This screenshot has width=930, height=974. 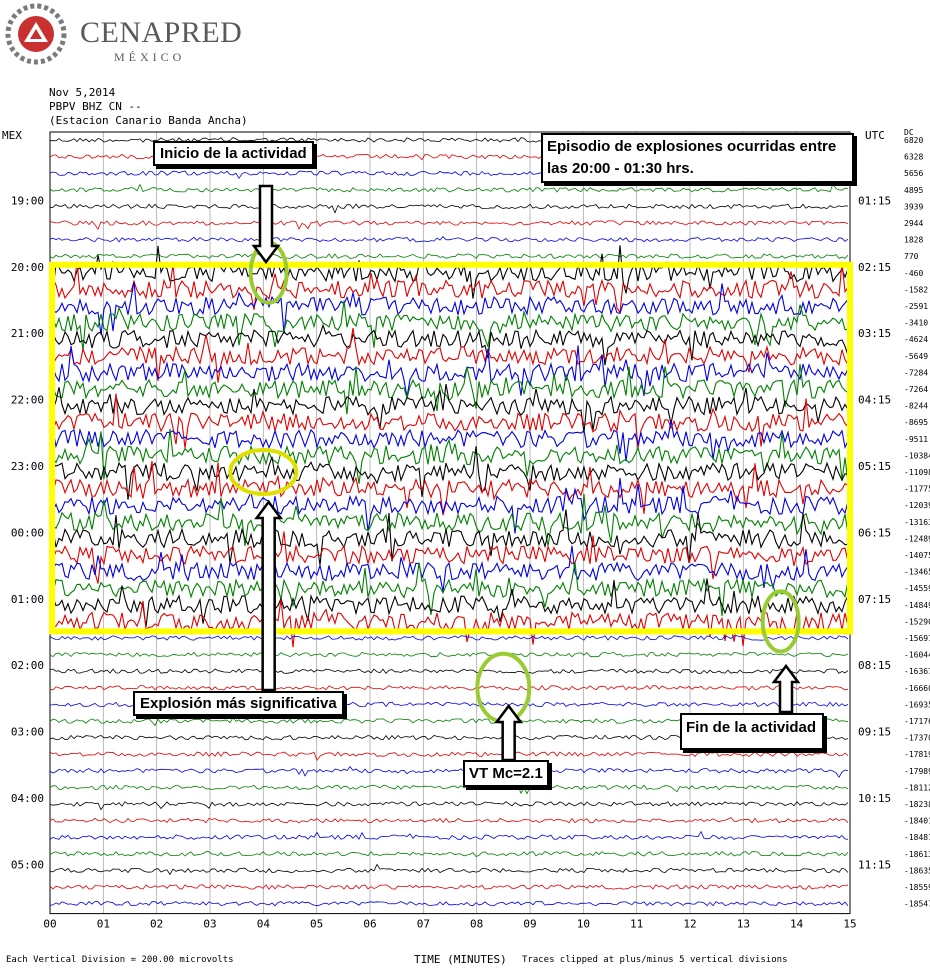 I want to click on dc-offset-label: -18559, so click(x=917, y=887).